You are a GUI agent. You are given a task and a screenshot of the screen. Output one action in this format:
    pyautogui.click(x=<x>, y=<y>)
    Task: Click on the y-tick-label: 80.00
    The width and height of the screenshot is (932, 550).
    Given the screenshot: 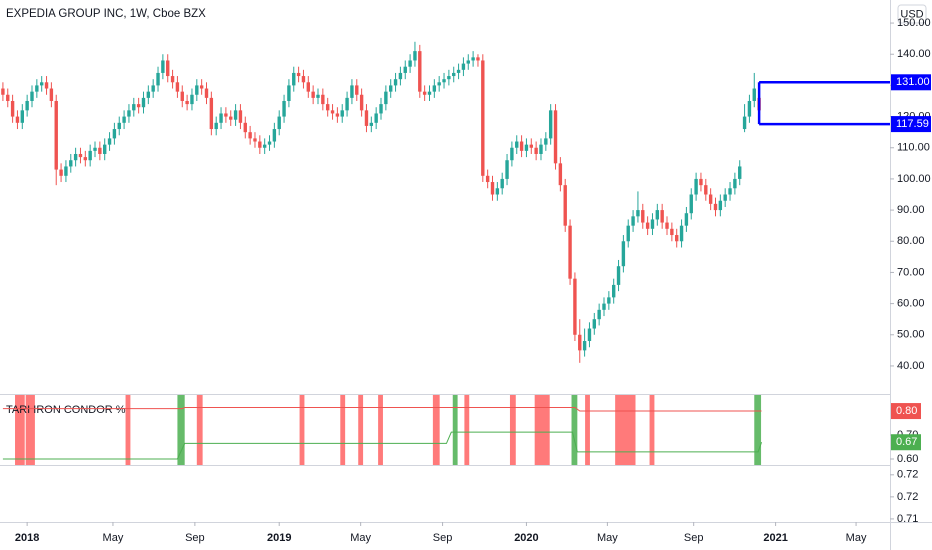 What is the action you would take?
    pyautogui.click(x=911, y=241)
    